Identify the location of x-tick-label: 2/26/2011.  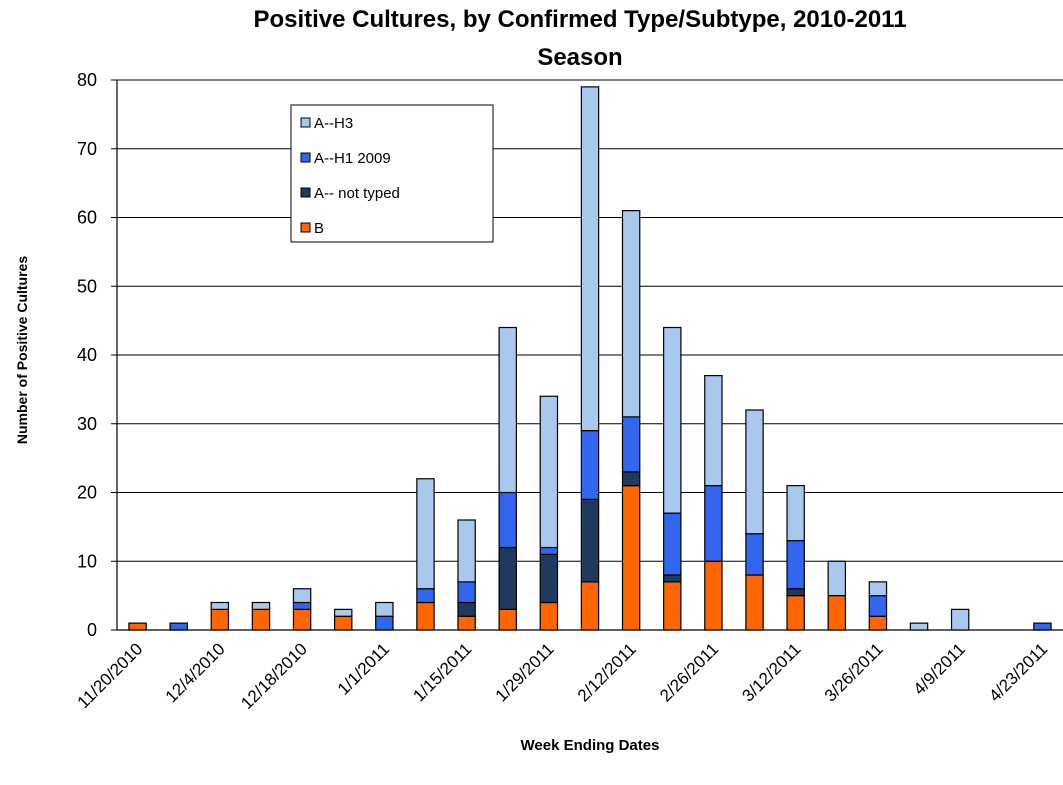
(689, 672).